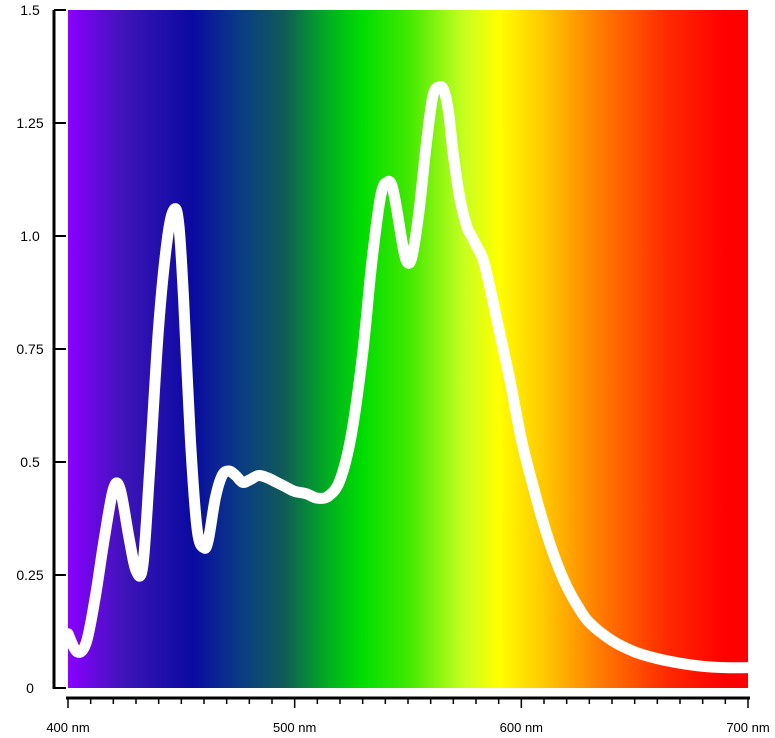 The width and height of the screenshot is (775, 738). I want to click on x-tick-label-0: 400 nm, so click(67, 727).